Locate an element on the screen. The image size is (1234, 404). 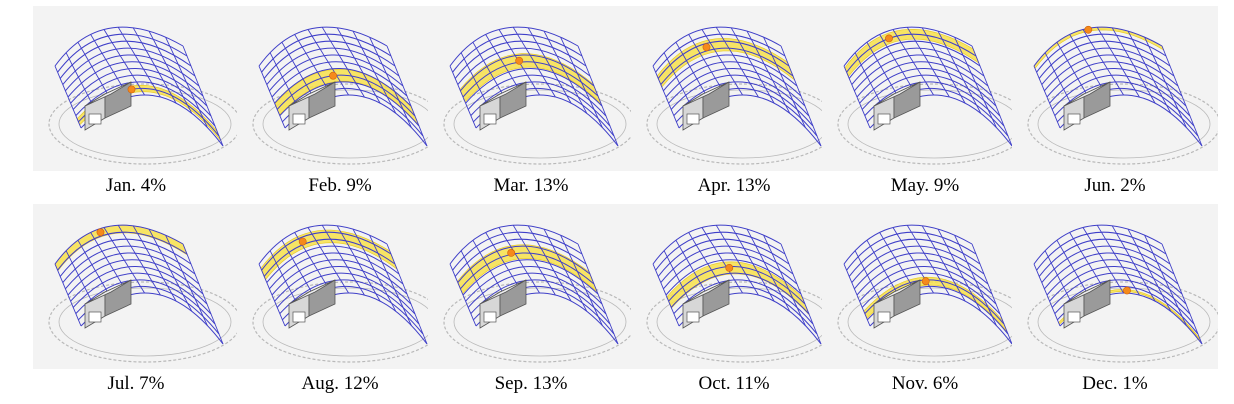
month-panel-jan: Jan. 4% is located at coordinates (136, 106).